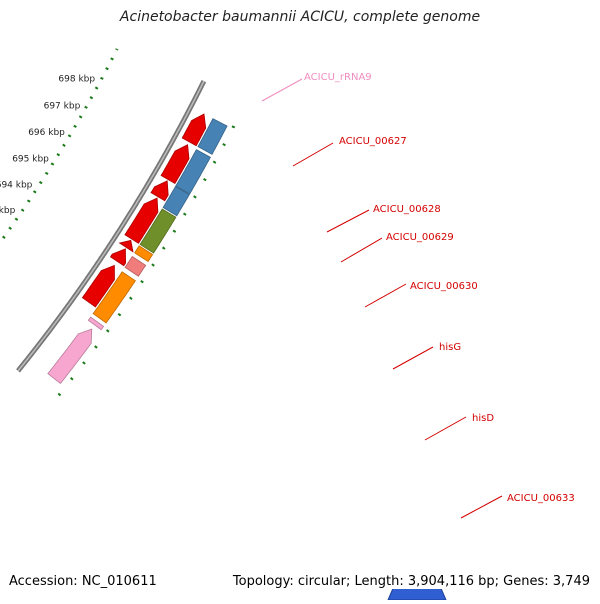  Describe the element at coordinates (445, 428) in the screenshot. I see `leader-line-hisd` at that location.